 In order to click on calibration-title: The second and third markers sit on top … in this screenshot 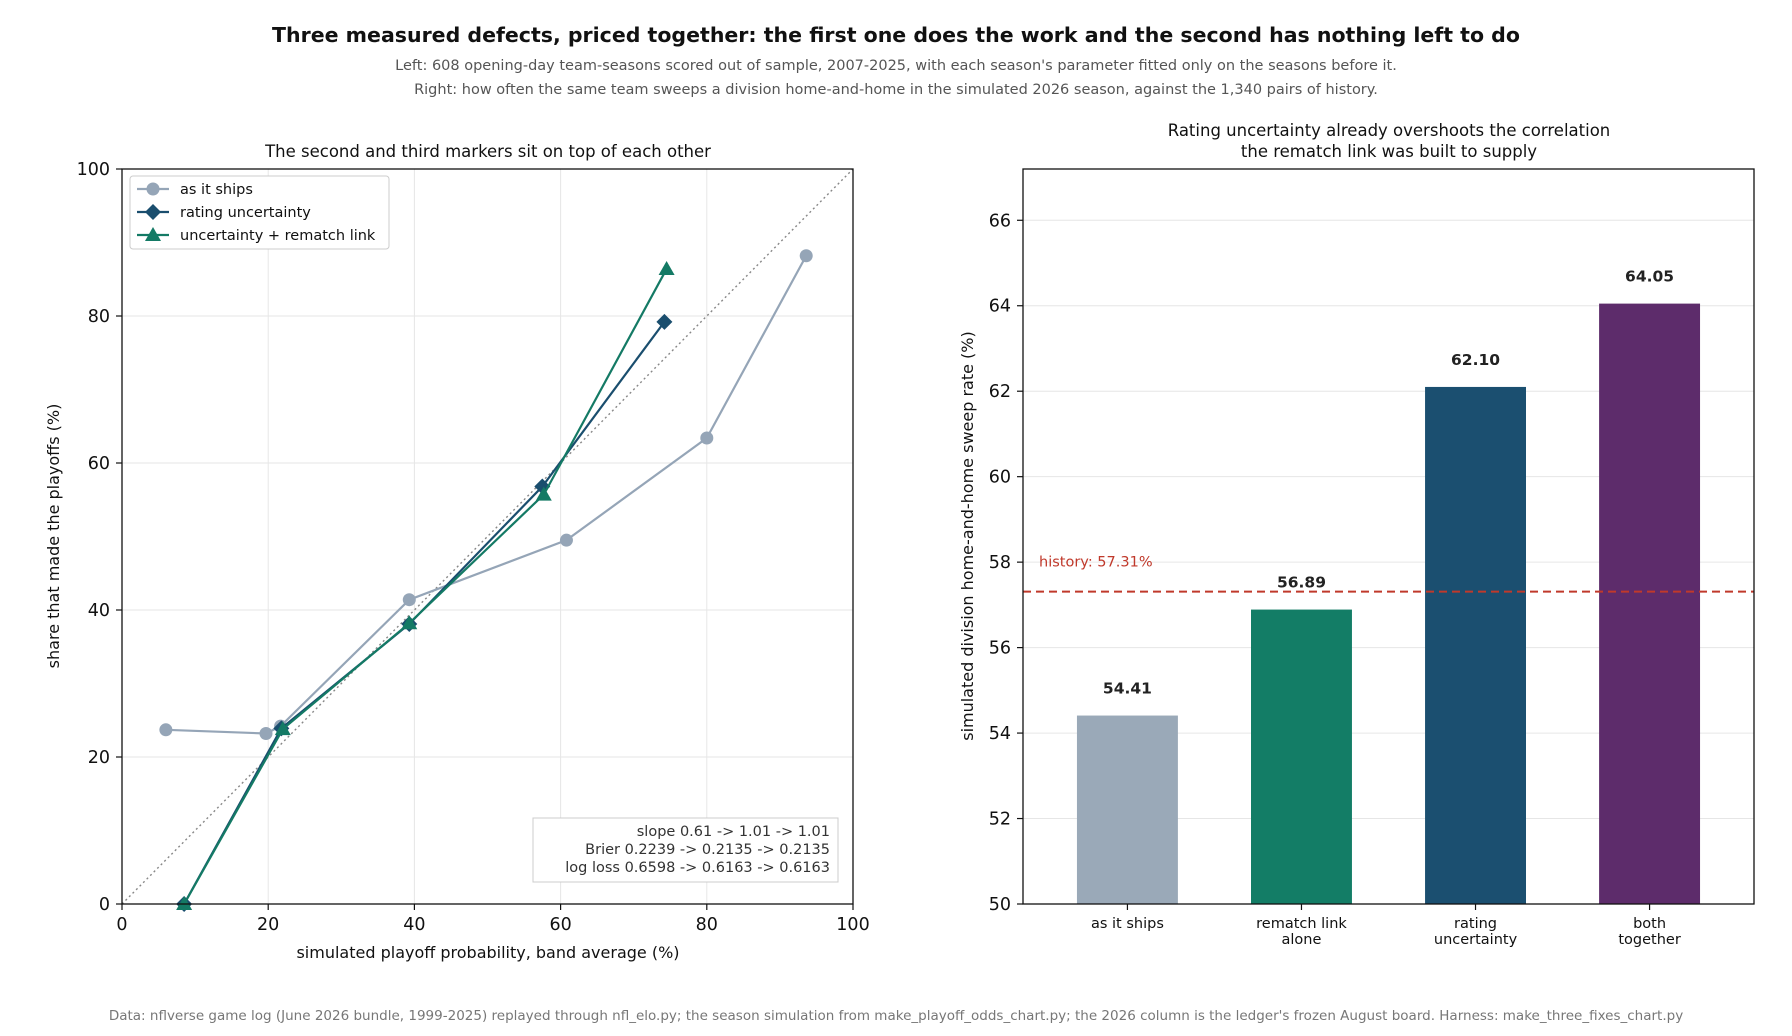, I will do `click(487, 151)`.